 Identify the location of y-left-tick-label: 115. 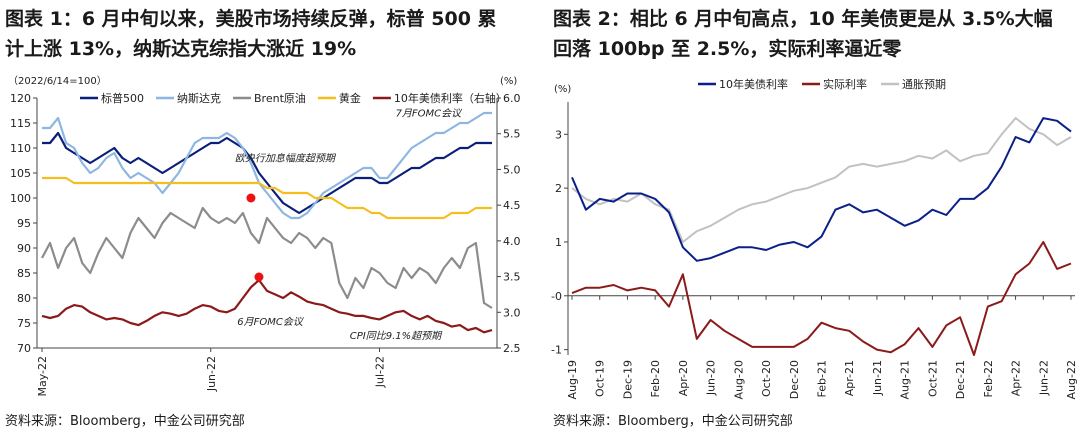
(20, 123).